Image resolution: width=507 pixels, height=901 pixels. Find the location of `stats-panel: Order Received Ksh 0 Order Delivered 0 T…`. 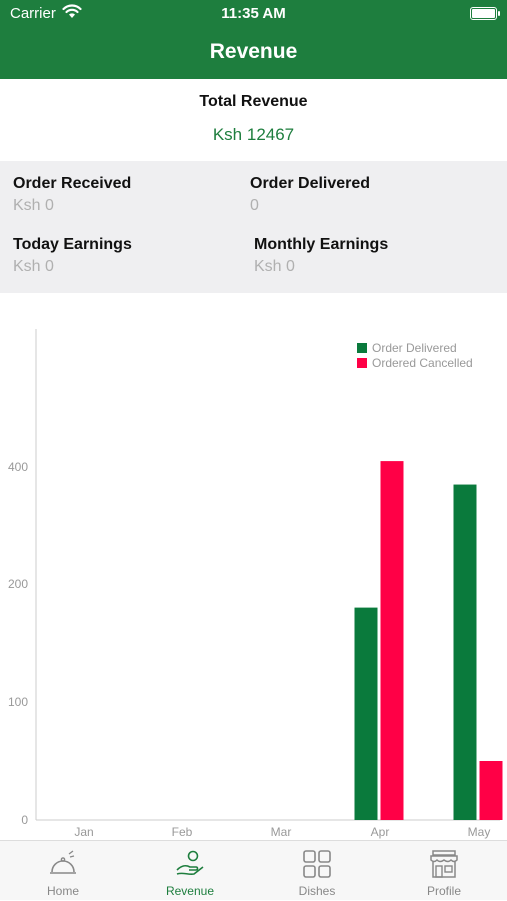

stats-panel: Order Received Ksh 0 Order Delivered 0 T… is located at coordinates (253, 227).